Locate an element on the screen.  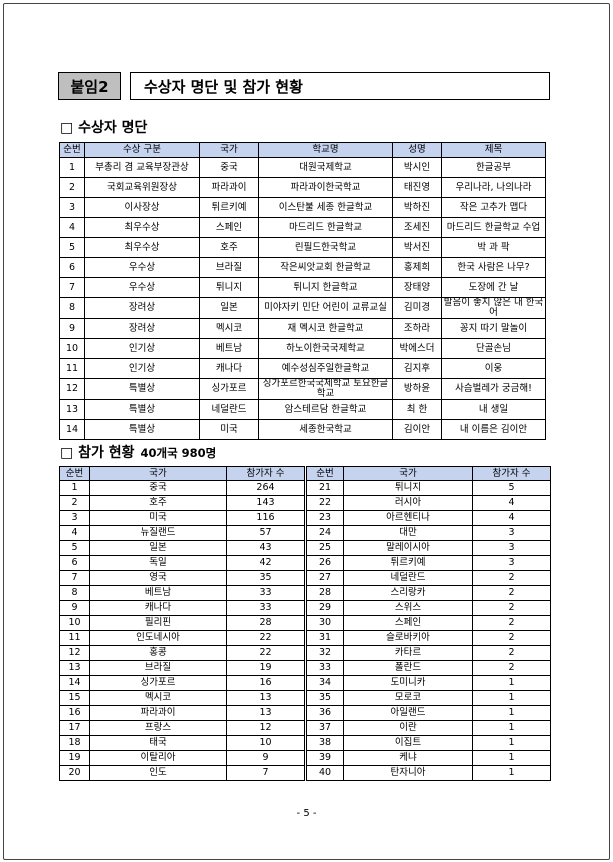
page-number: - 5 - is located at coordinates (306, 813).